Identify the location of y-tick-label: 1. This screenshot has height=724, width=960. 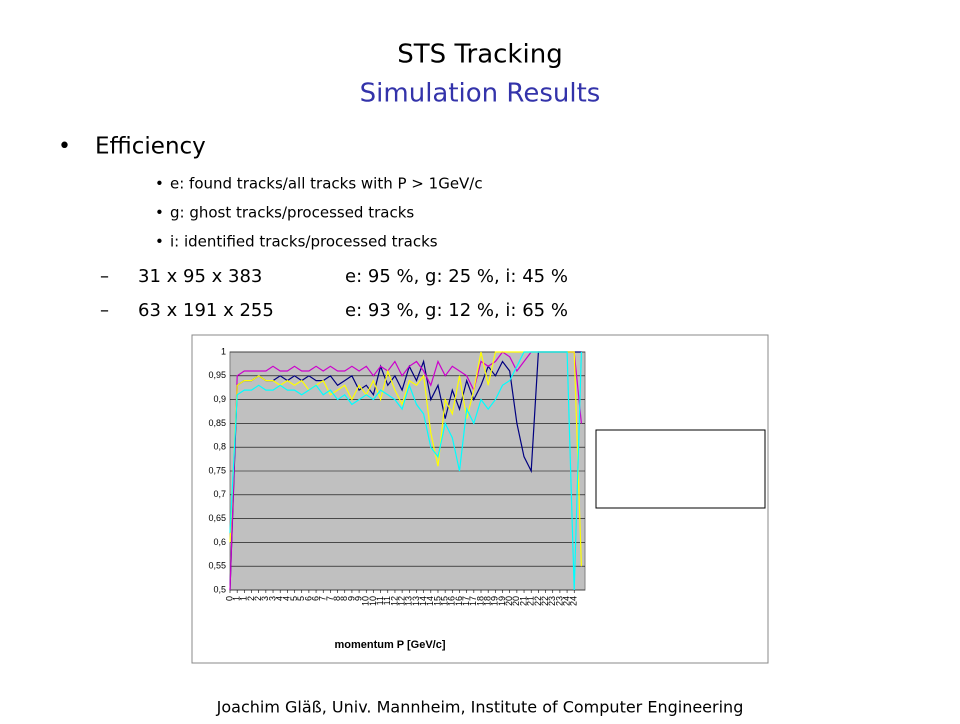
(223, 351).